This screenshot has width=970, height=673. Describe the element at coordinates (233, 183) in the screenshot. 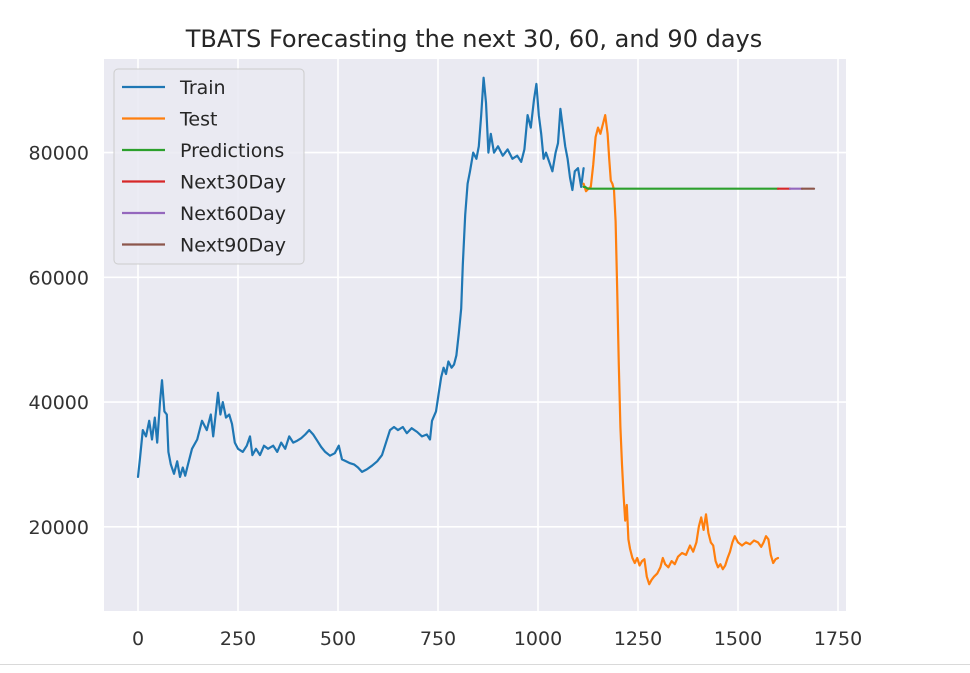

I see `legend-label: Next30Day` at that location.